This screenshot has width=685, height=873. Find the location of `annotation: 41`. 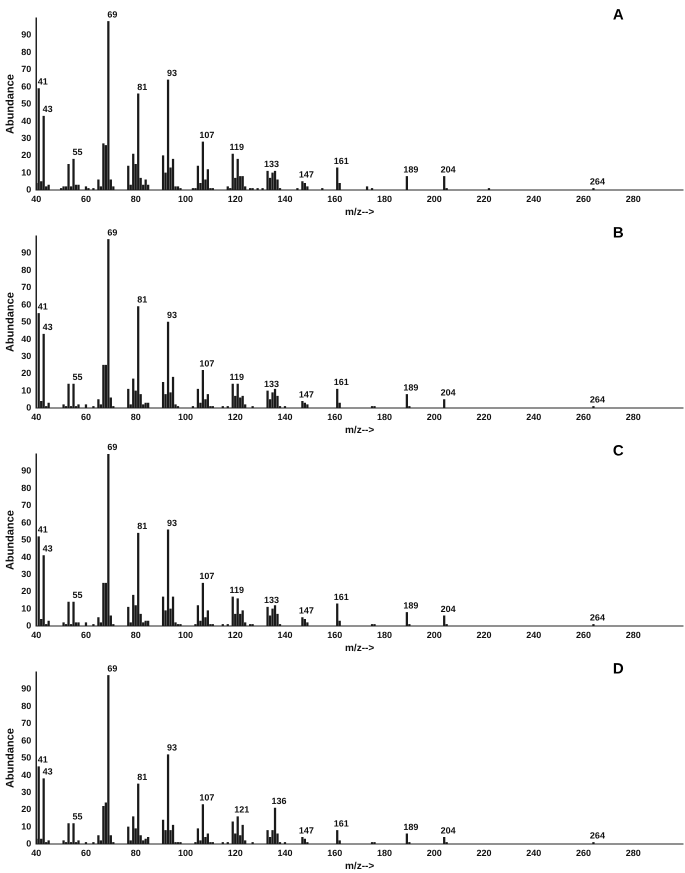

annotation: 41 is located at coordinates (43, 529).